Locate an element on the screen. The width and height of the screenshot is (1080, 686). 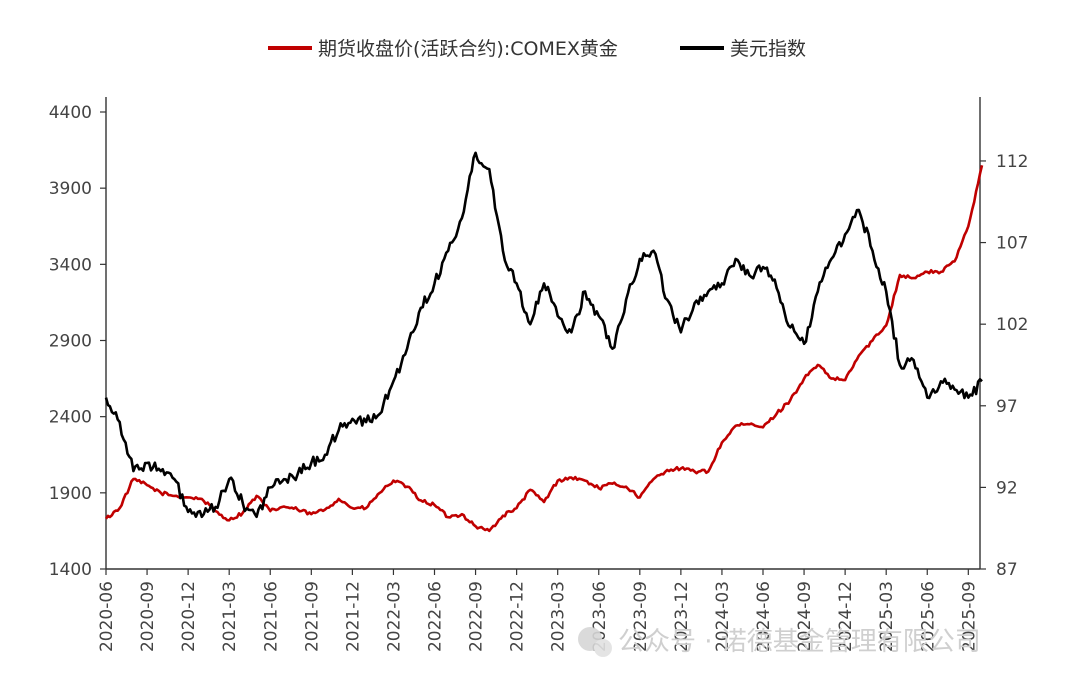
x-tick-label: 2020-09 is located at coordinates (148, 616).